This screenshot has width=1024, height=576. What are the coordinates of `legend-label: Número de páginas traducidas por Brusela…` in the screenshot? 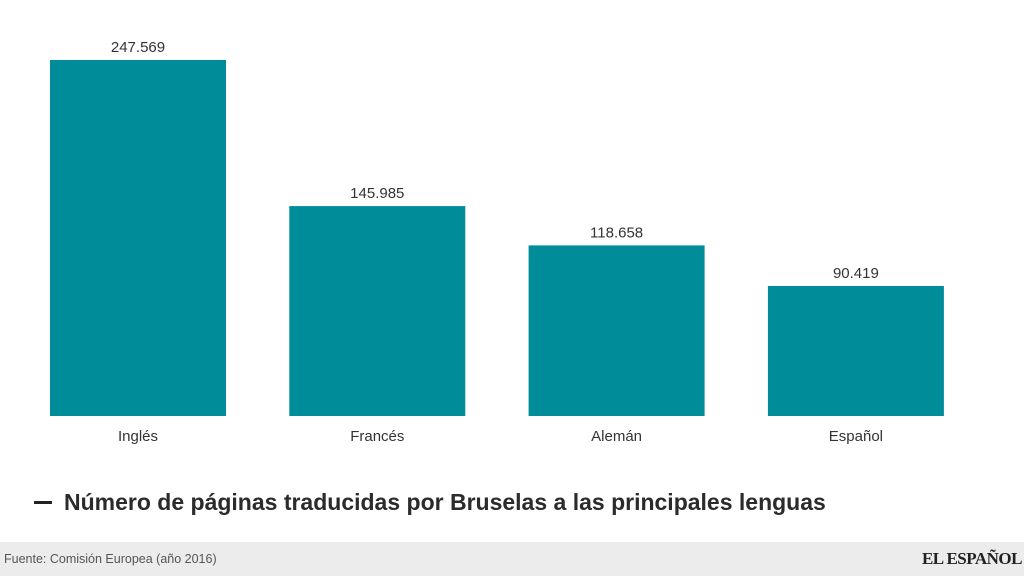 It's located at (445, 501).